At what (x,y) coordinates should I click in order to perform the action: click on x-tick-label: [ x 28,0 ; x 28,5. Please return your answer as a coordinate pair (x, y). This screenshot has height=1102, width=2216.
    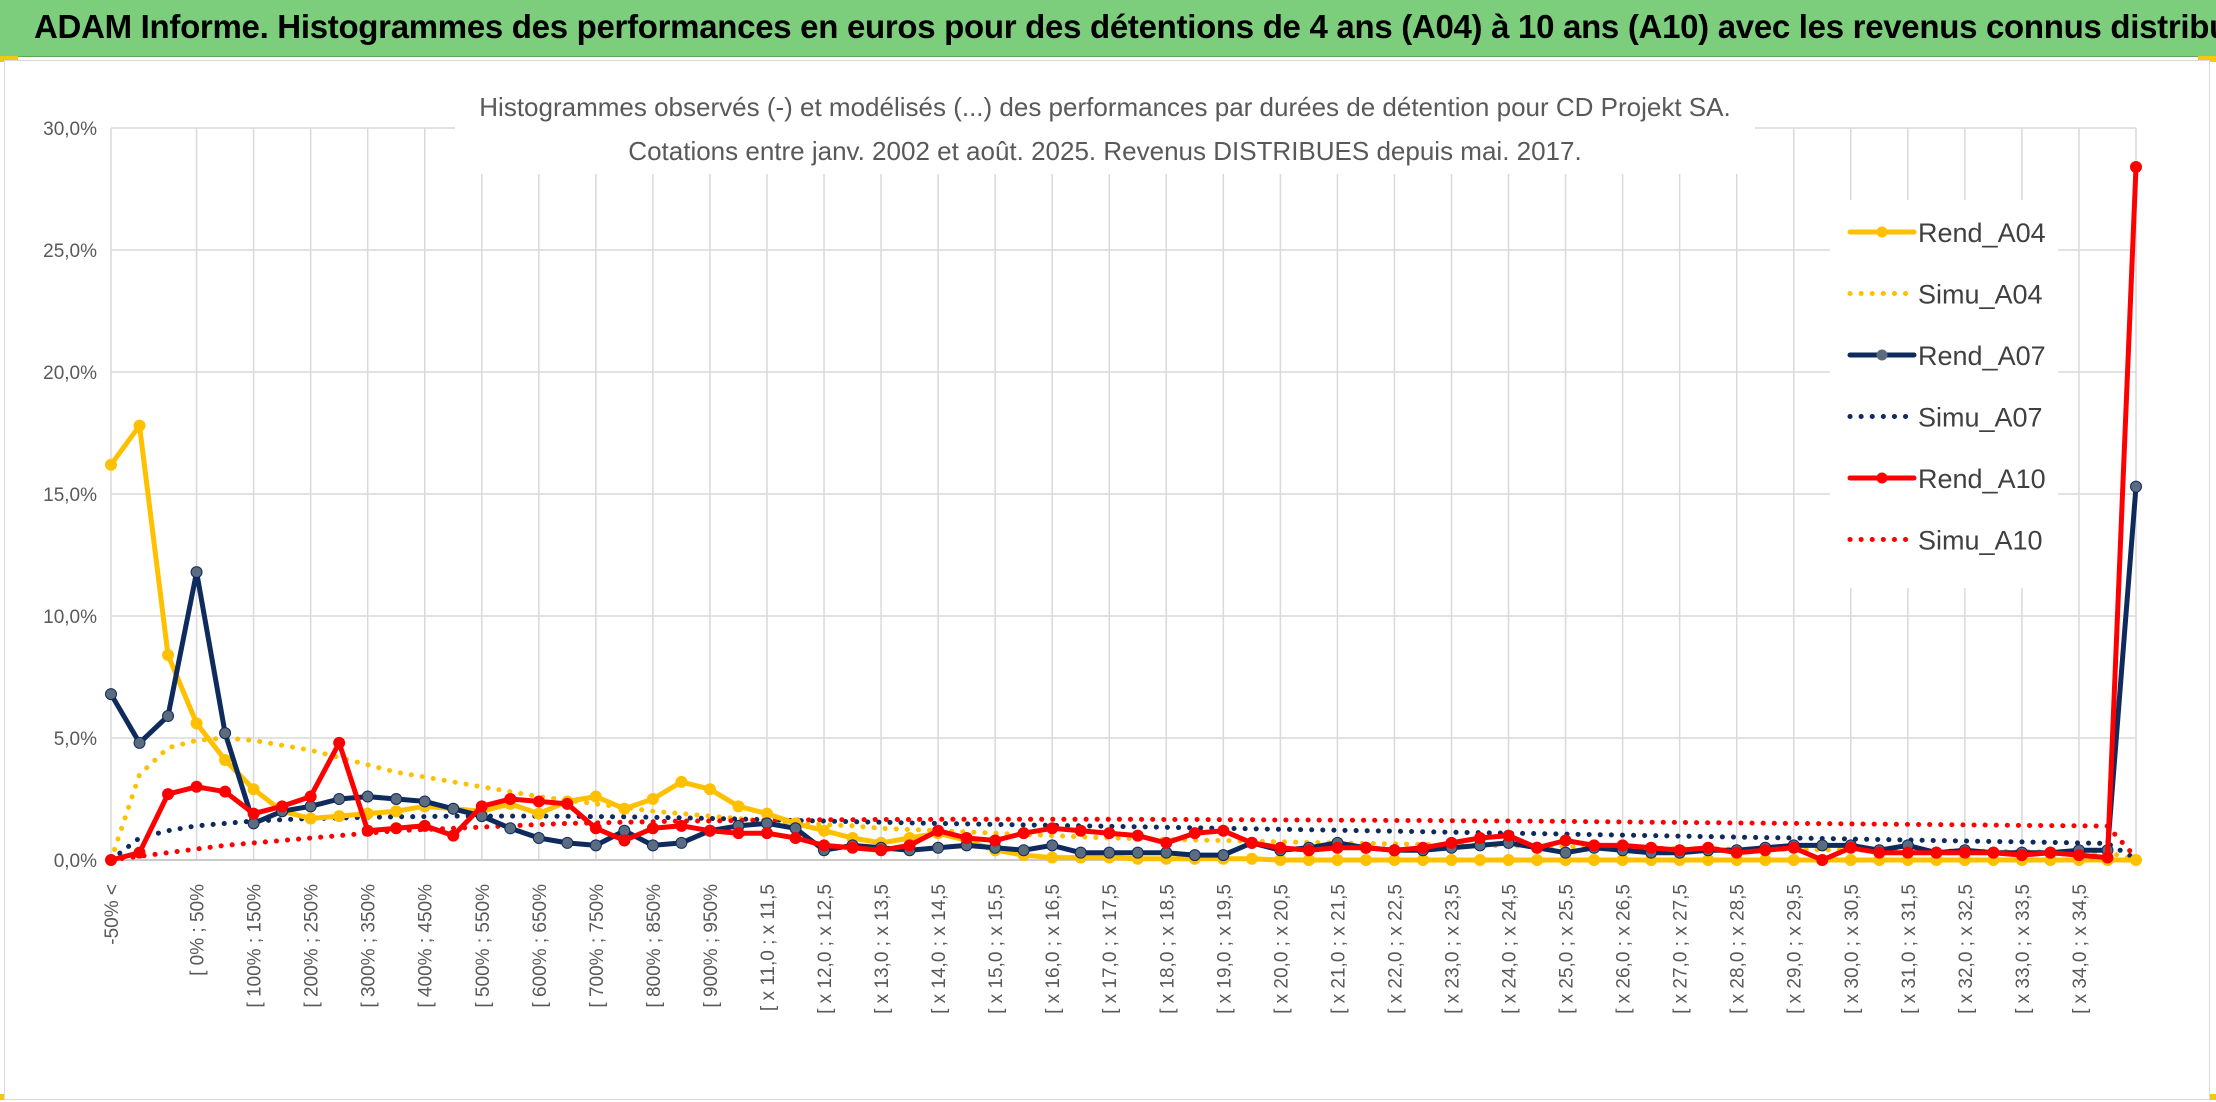
    Looking at the image, I should click on (1738, 949).